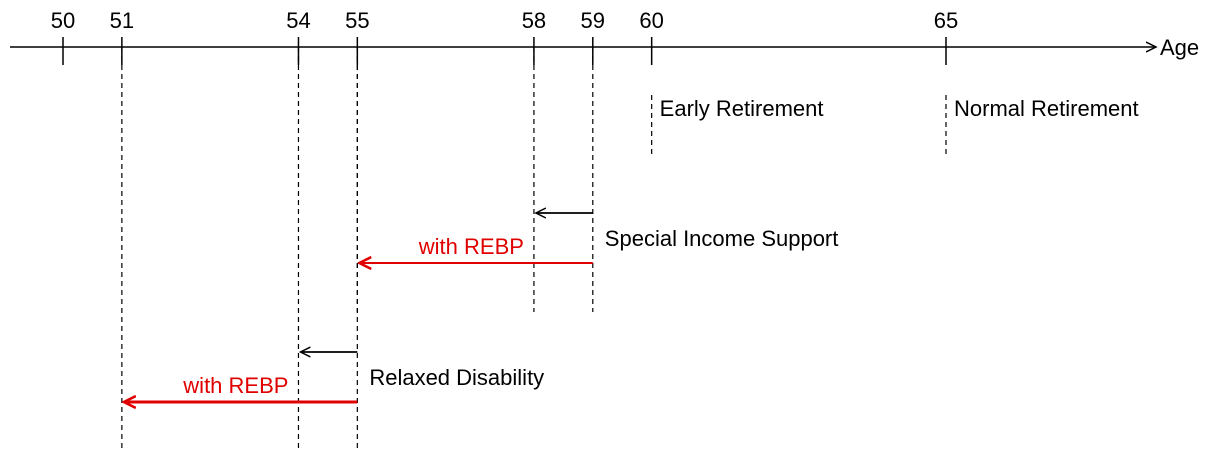  Describe the element at coordinates (651, 20) in the screenshot. I see `tick-label: 60` at that location.